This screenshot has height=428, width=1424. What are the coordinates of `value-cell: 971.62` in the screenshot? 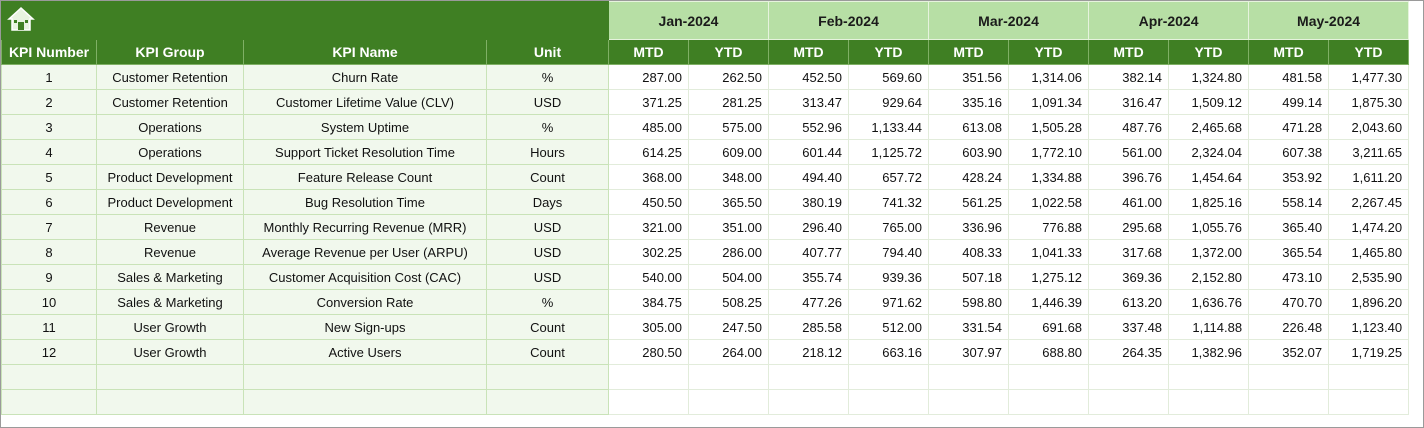 It's located at (888, 302).